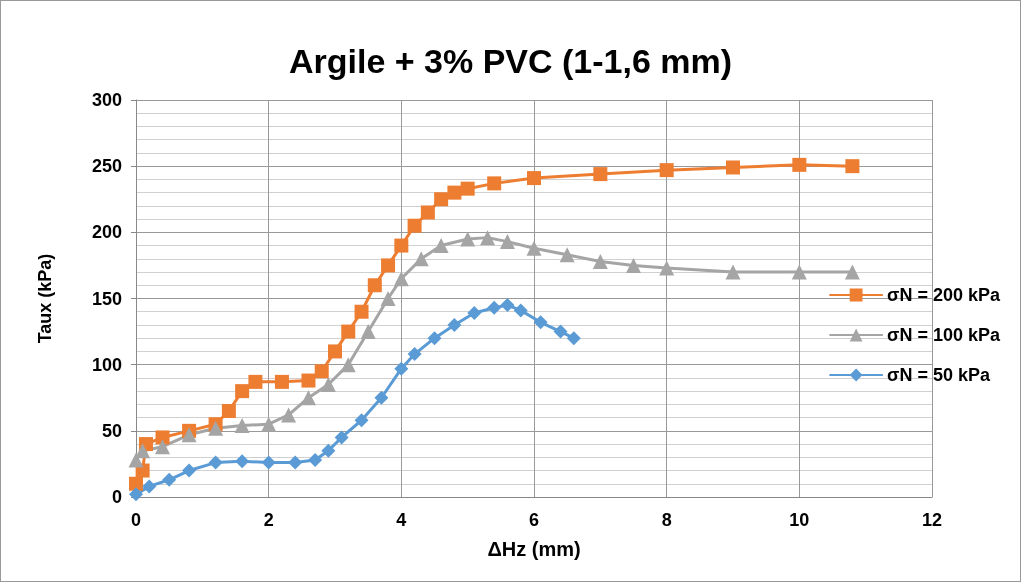 This screenshot has height=582, width=1021. What do you see at coordinates (666, 520) in the screenshot?
I see `x-tick-label: 8` at bounding box center [666, 520].